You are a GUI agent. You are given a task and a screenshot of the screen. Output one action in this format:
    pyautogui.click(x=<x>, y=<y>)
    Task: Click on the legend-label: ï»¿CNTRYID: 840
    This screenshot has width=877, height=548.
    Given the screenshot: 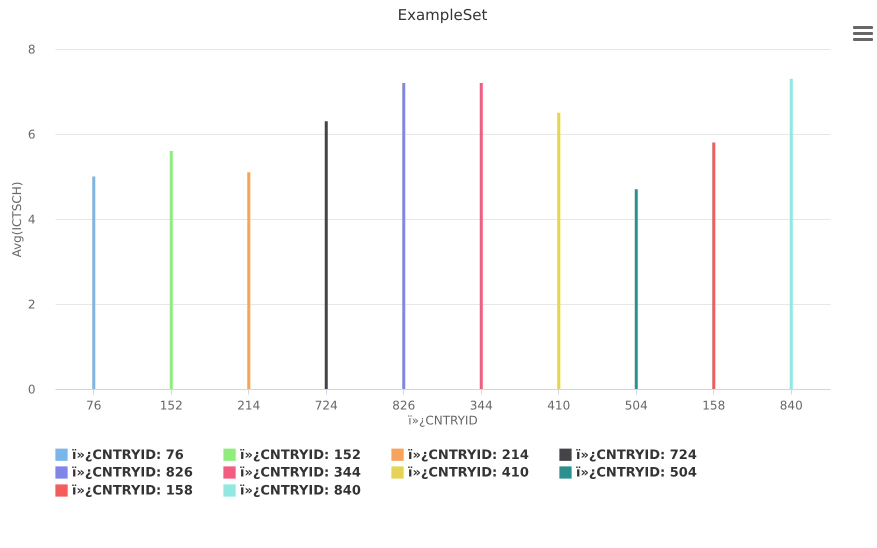 What is the action you would take?
    pyautogui.click(x=300, y=491)
    